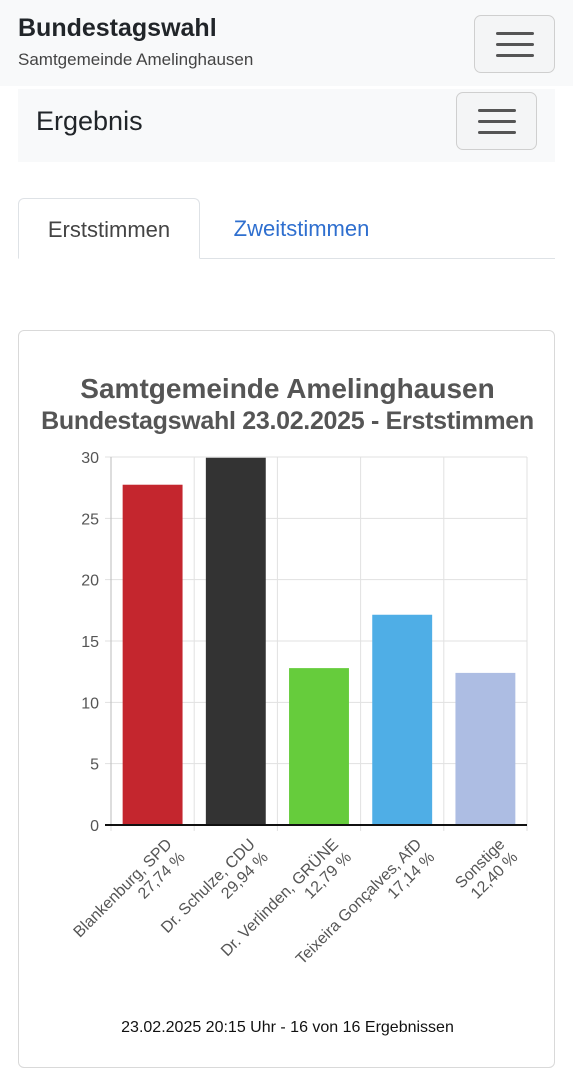  Describe the element at coordinates (130, 895) in the screenshot. I see `x-tick-label: Blankenburg, SPD27,74 %` at that location.